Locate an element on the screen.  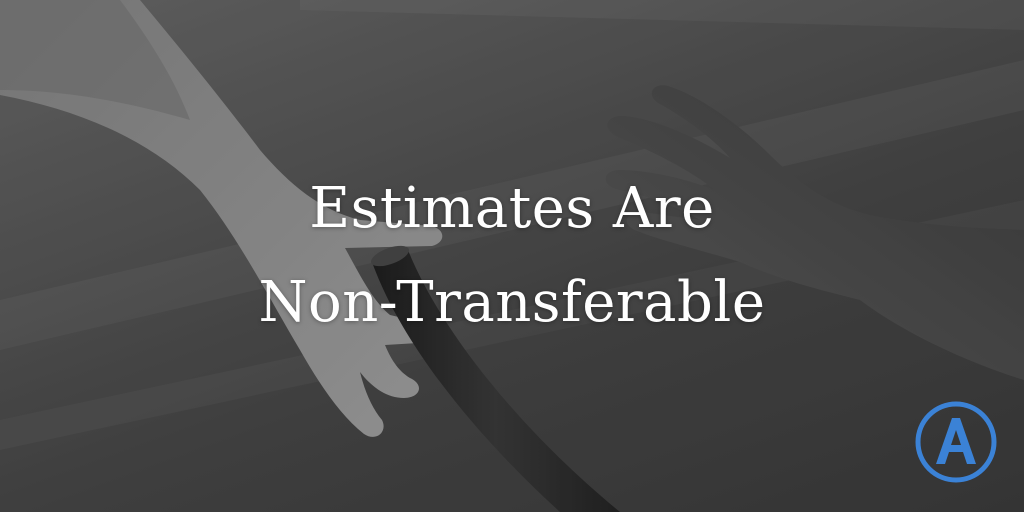
letter-a-circle-logo-icon is located at coordinates (956, 442).